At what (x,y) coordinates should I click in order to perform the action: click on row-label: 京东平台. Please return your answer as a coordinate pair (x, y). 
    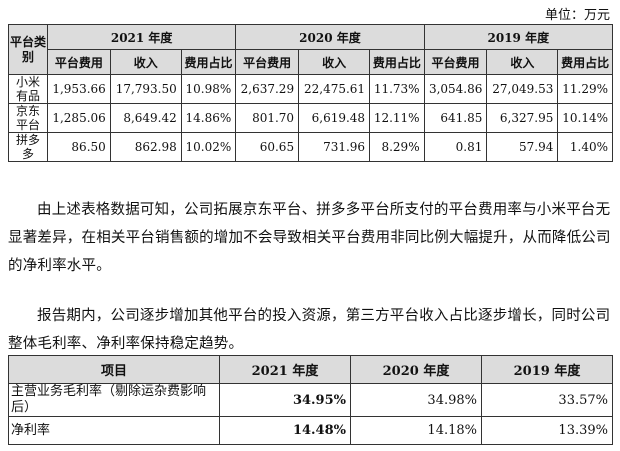
    Looking at the image, I should click on (28, 118).